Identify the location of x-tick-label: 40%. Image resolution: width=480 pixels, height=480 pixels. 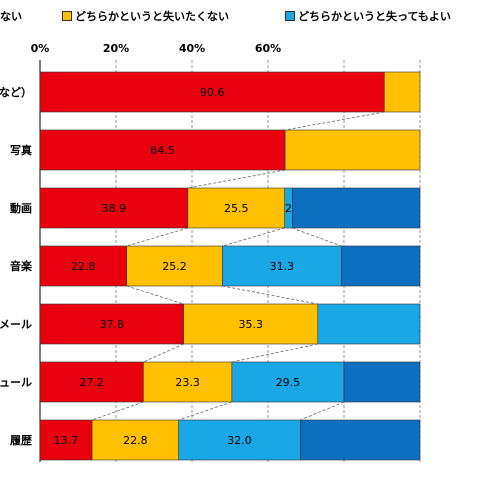
(192, 48).